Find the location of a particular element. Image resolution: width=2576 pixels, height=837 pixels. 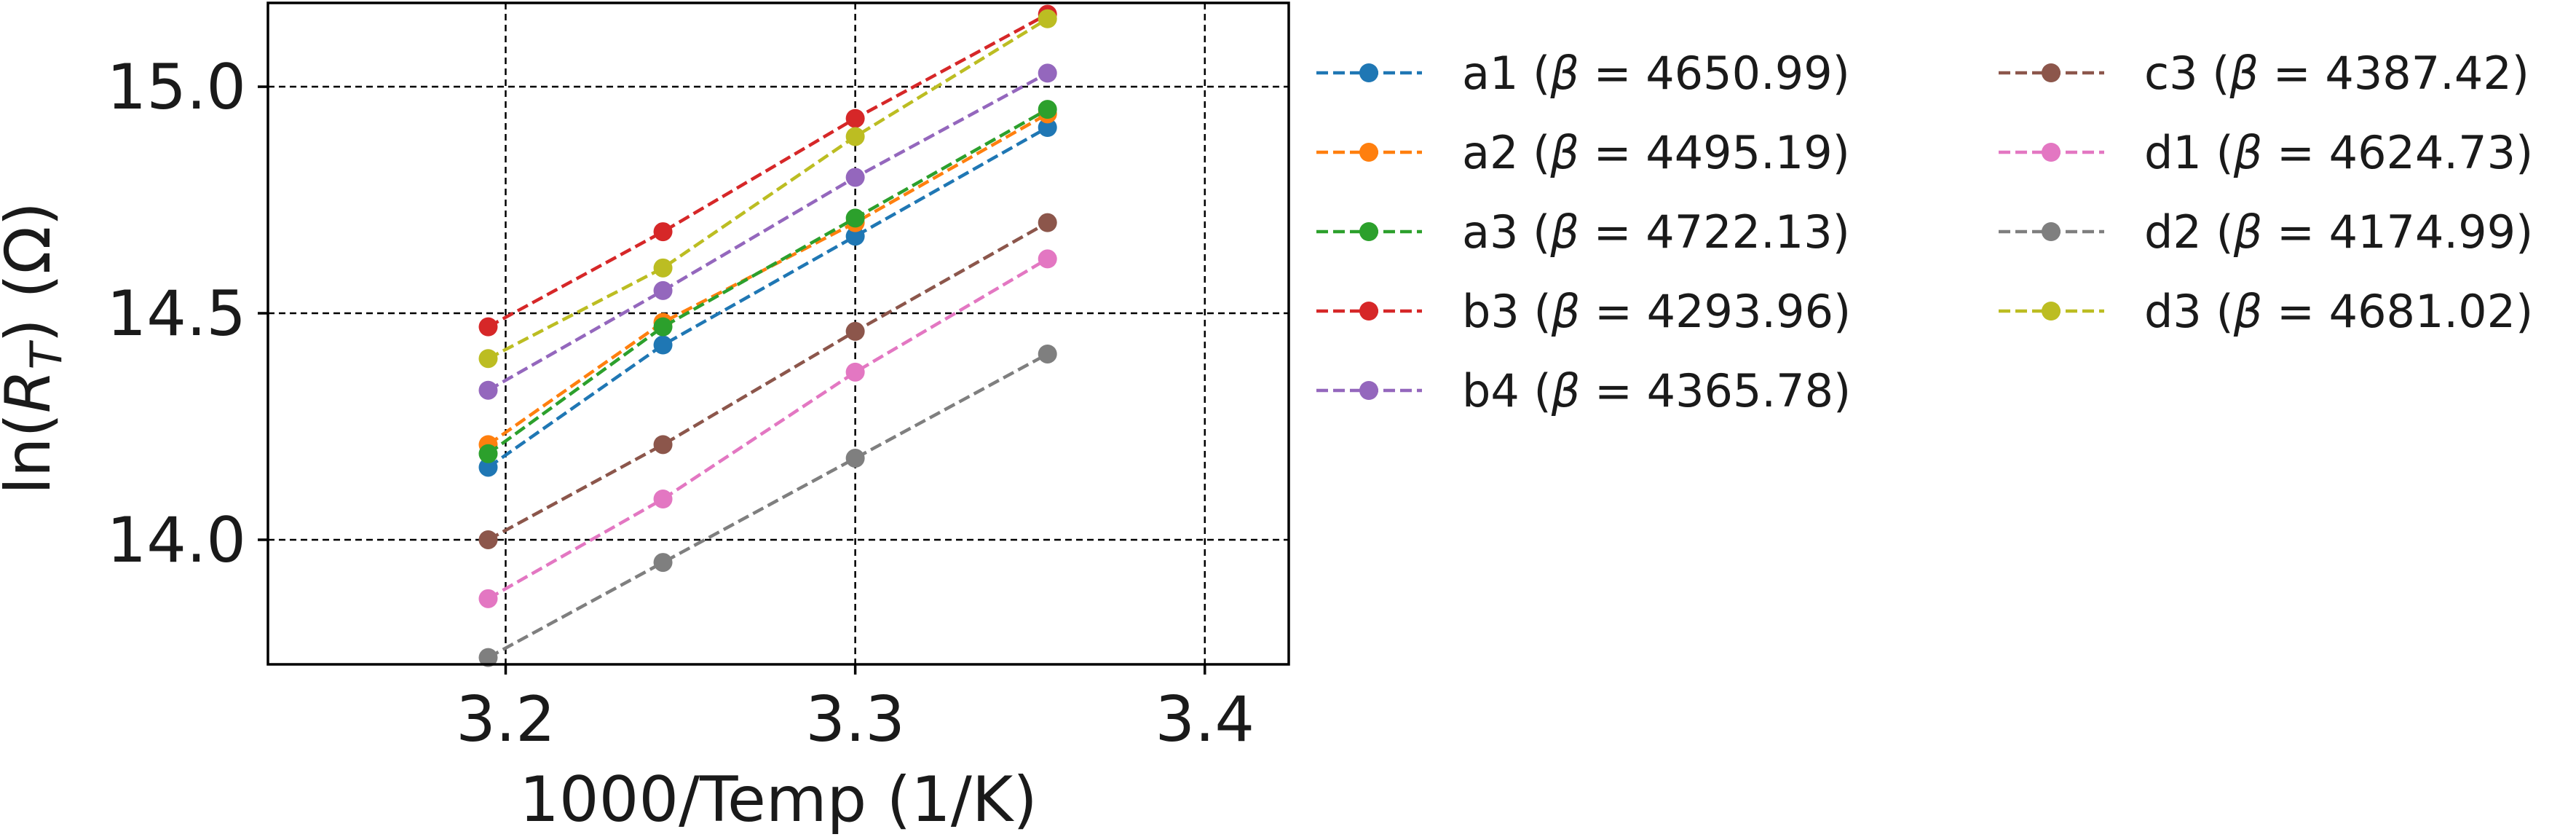

legend-label-6: d1 (β = 4624.73) is located at coordinates (2339, 152).